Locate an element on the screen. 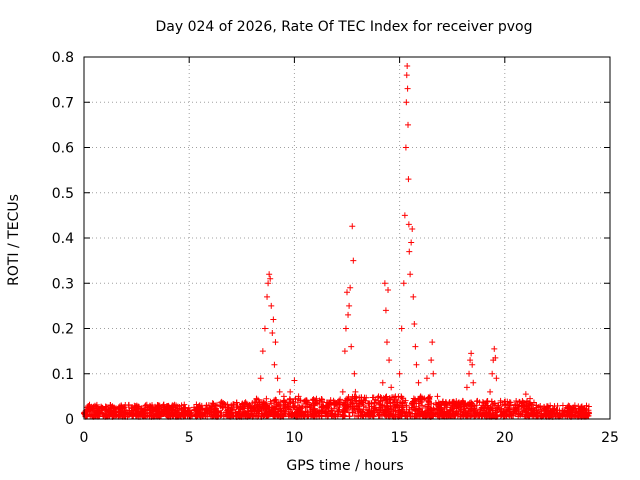  y-axis-title: ROTI / TECUs is located at coordinates (14, 240).